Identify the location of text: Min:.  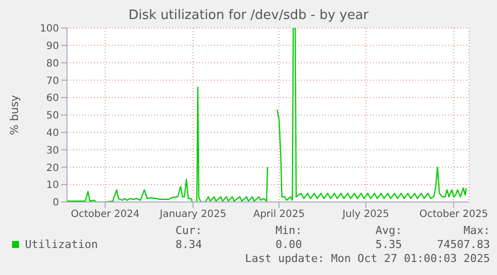
(288, 230).